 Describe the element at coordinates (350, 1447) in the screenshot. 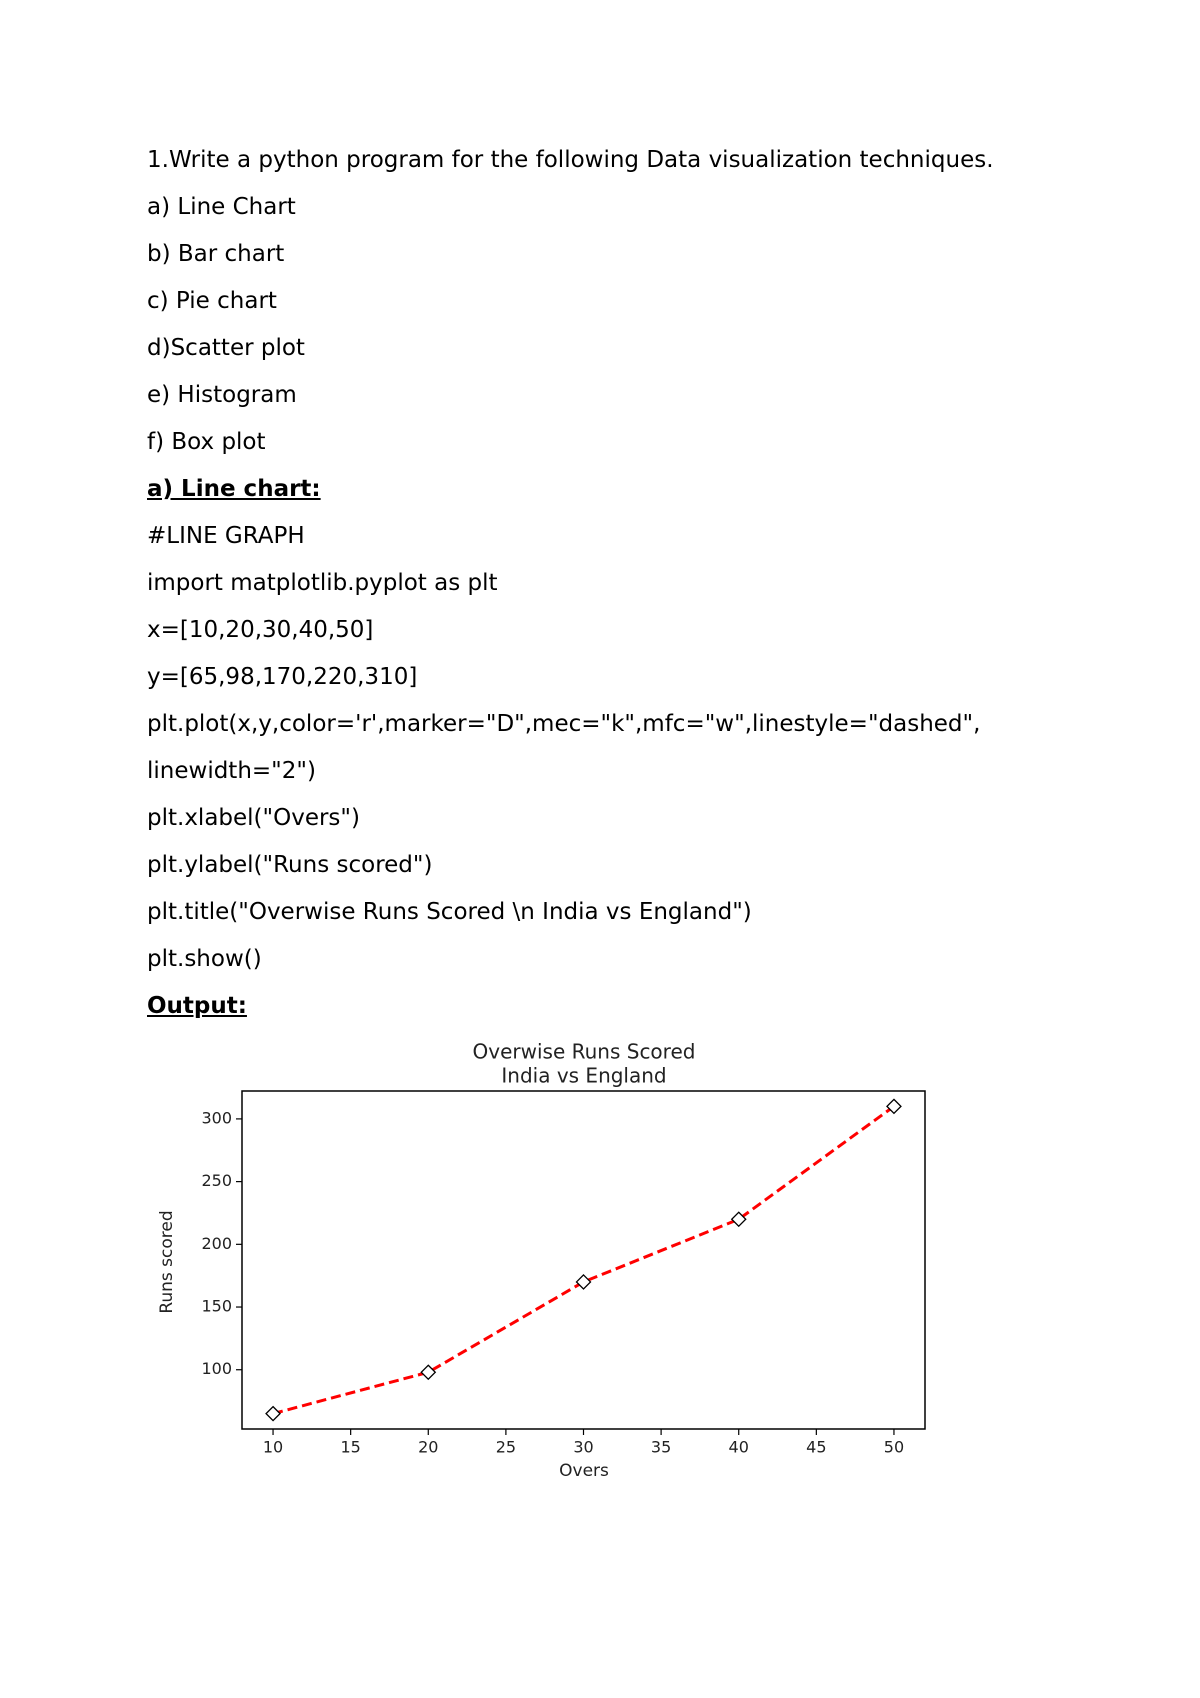

I see `x-tick-label: 15` at that location.